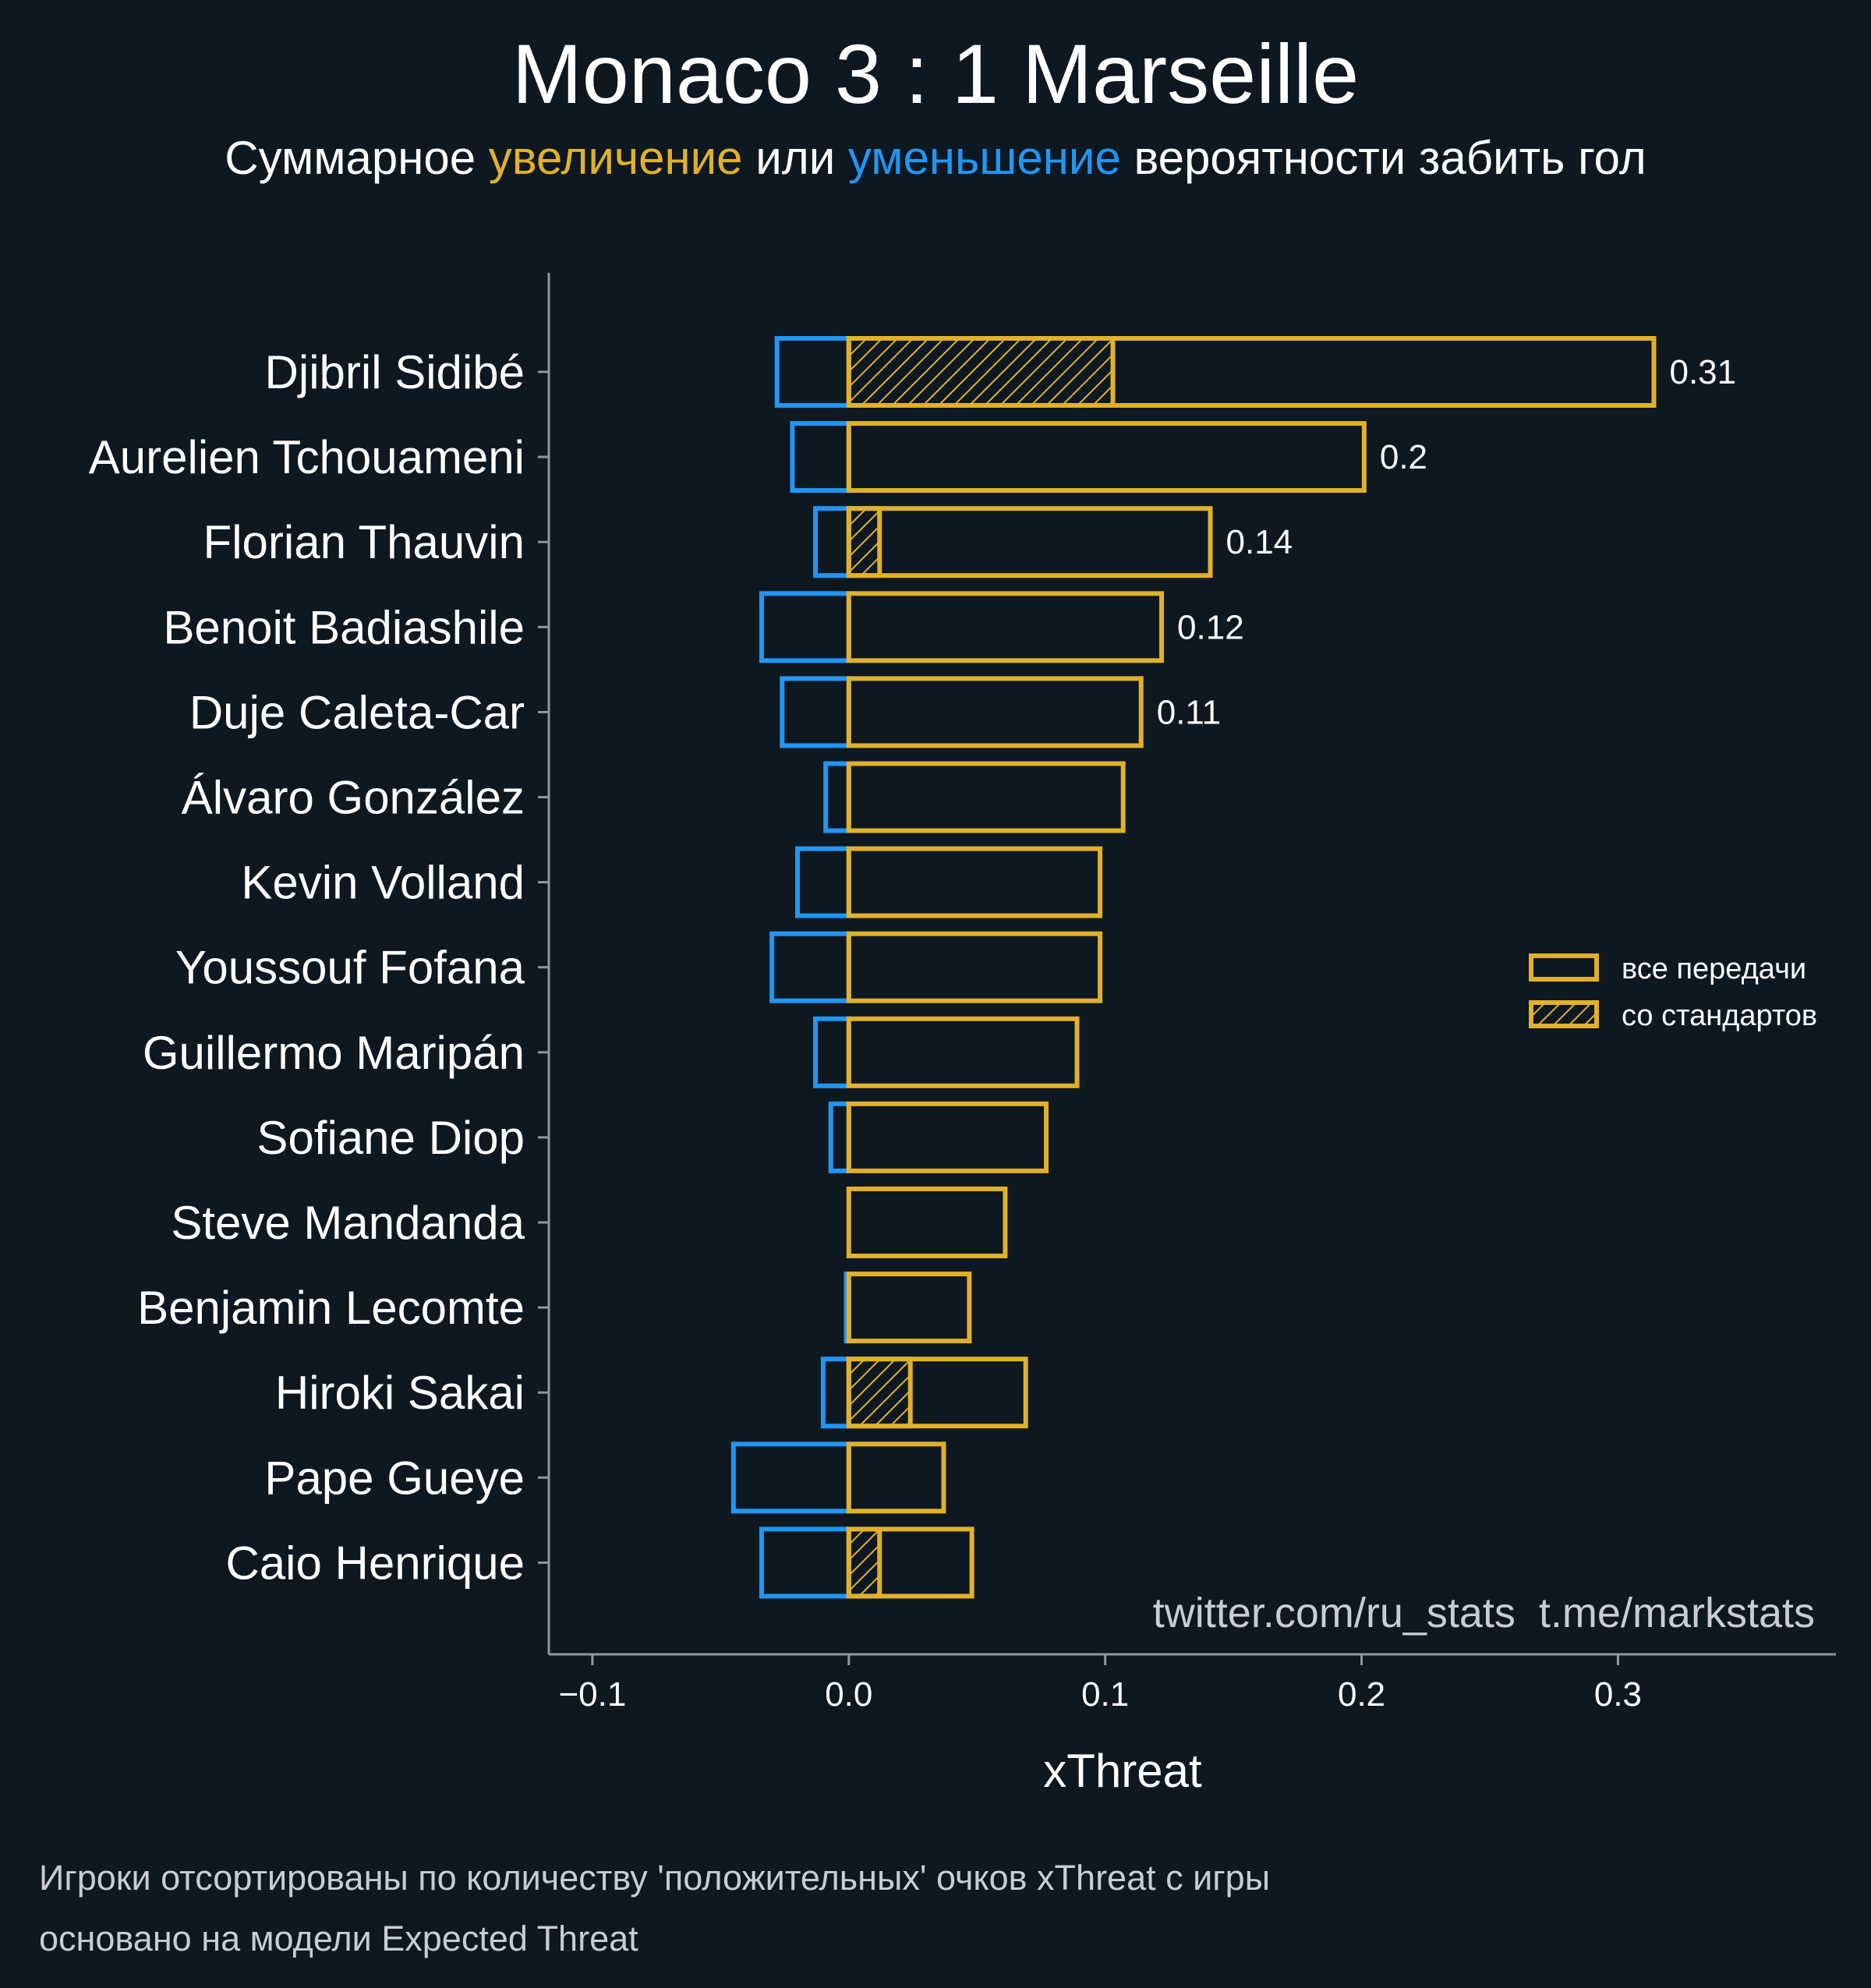  I want to click on player-name: Benoit Badiashile, so click(344, 627).